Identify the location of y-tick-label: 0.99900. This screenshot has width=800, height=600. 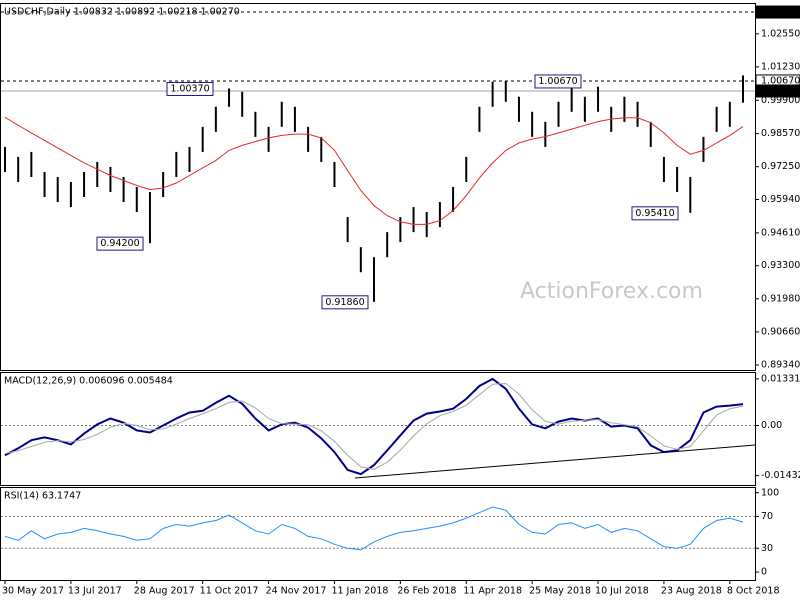
(780, 100).